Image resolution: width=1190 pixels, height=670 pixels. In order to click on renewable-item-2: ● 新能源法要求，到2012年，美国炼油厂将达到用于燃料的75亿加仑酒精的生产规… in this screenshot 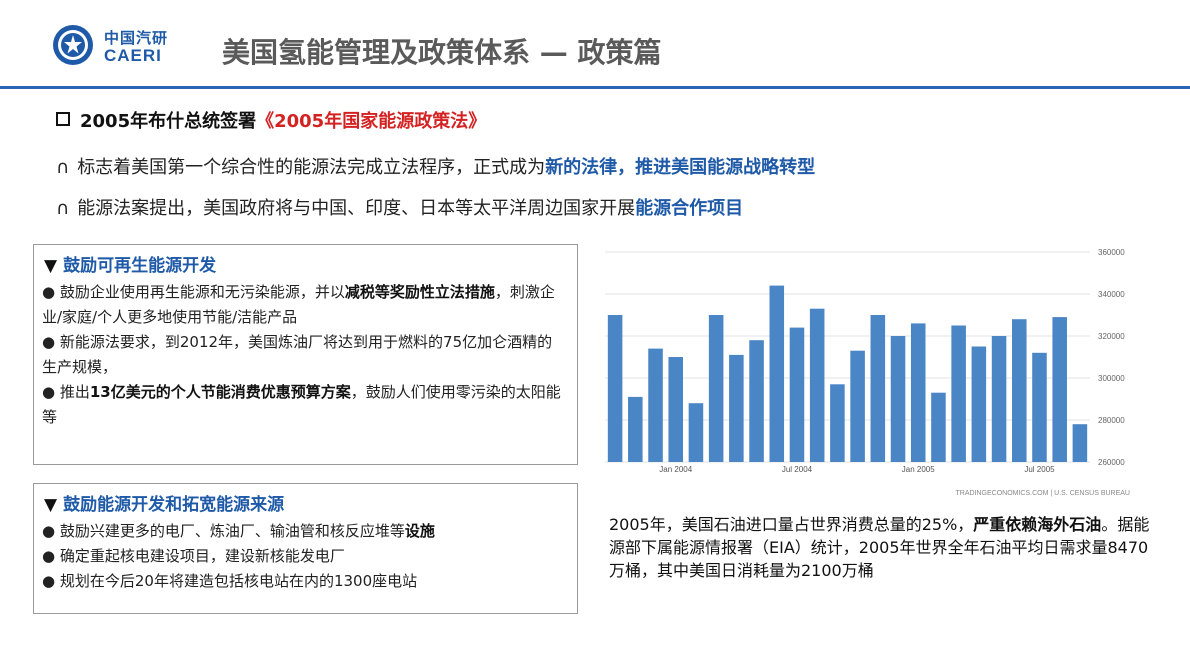, I will do `click(297, 354)`.